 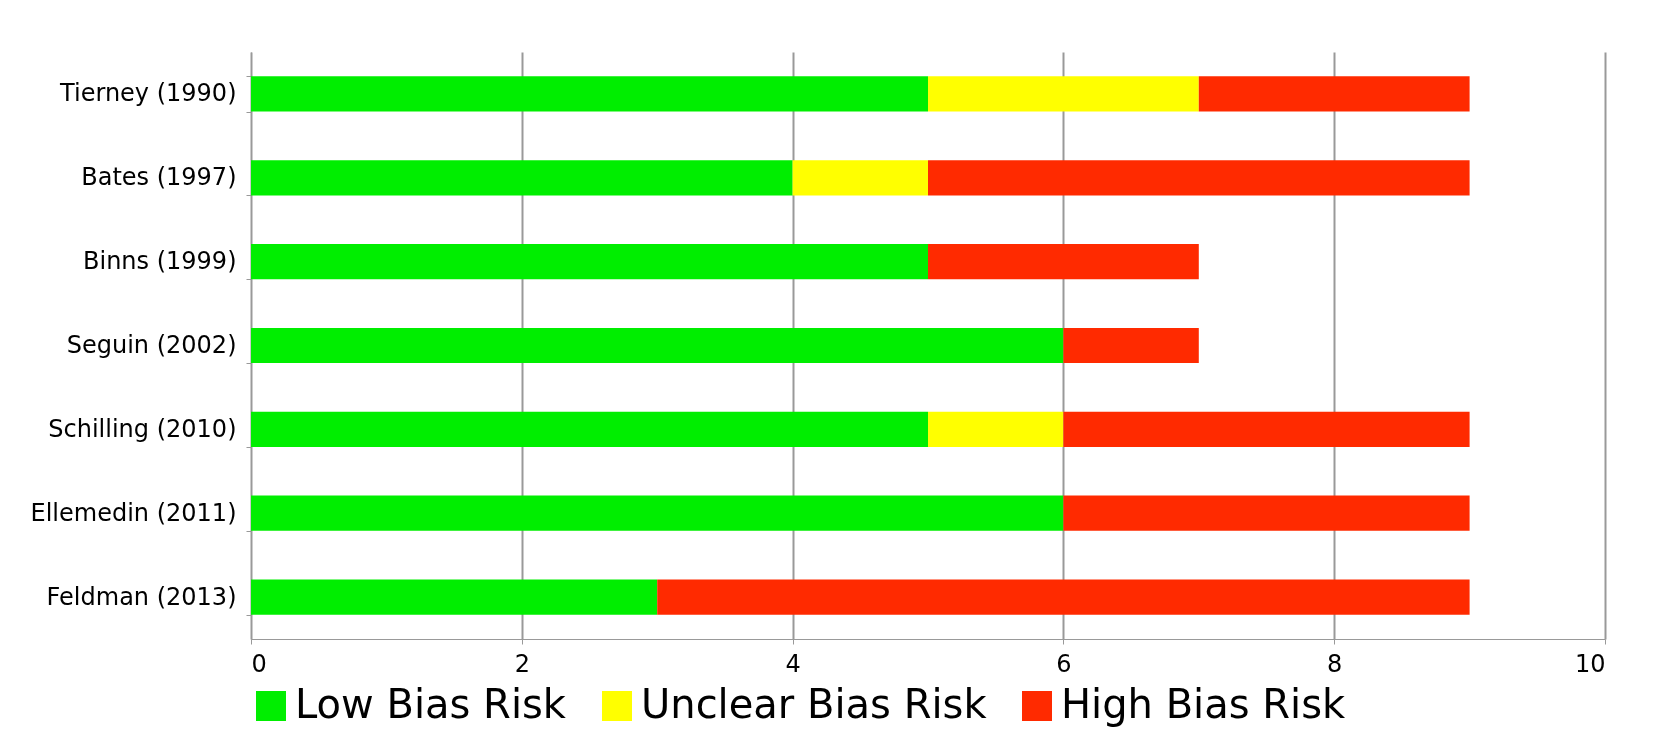 I want to click on x-tick-label: 8, so click(x=1335, y=663).